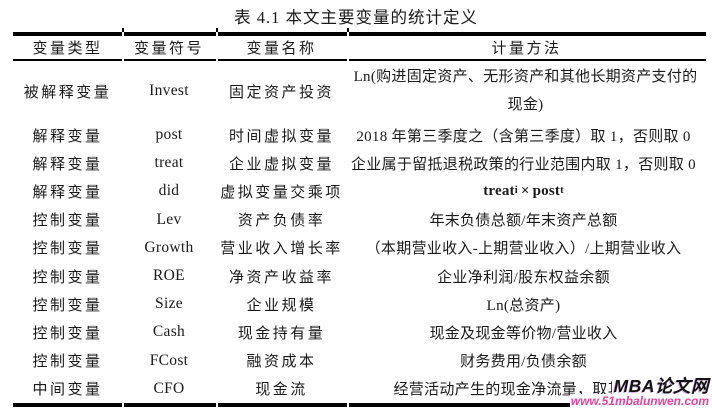  What do you see at coordinates (169, 90) in the screenshot?
I see `cell-variable-symbol: Invest` at bounding box center [169, 90].